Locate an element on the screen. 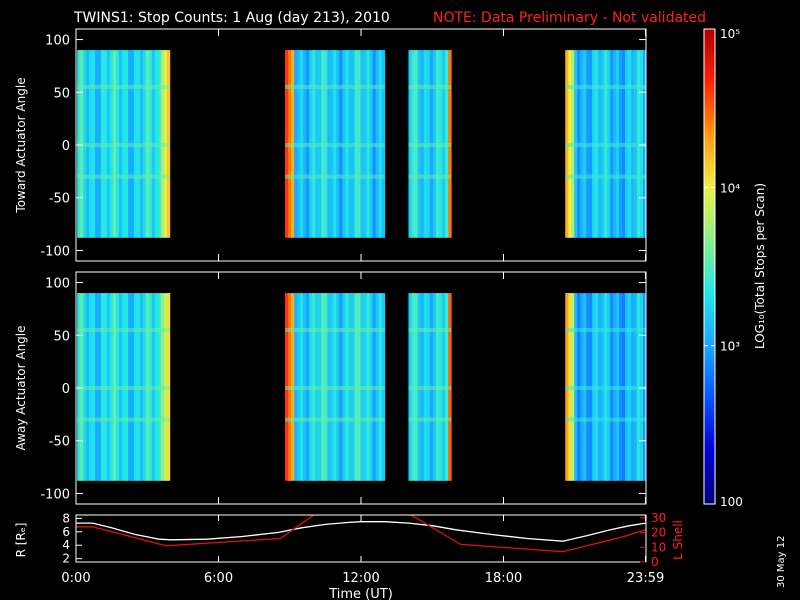 The image size is (800, 600). x-tick-label: 23:59 is located at coordinates (645, 578).